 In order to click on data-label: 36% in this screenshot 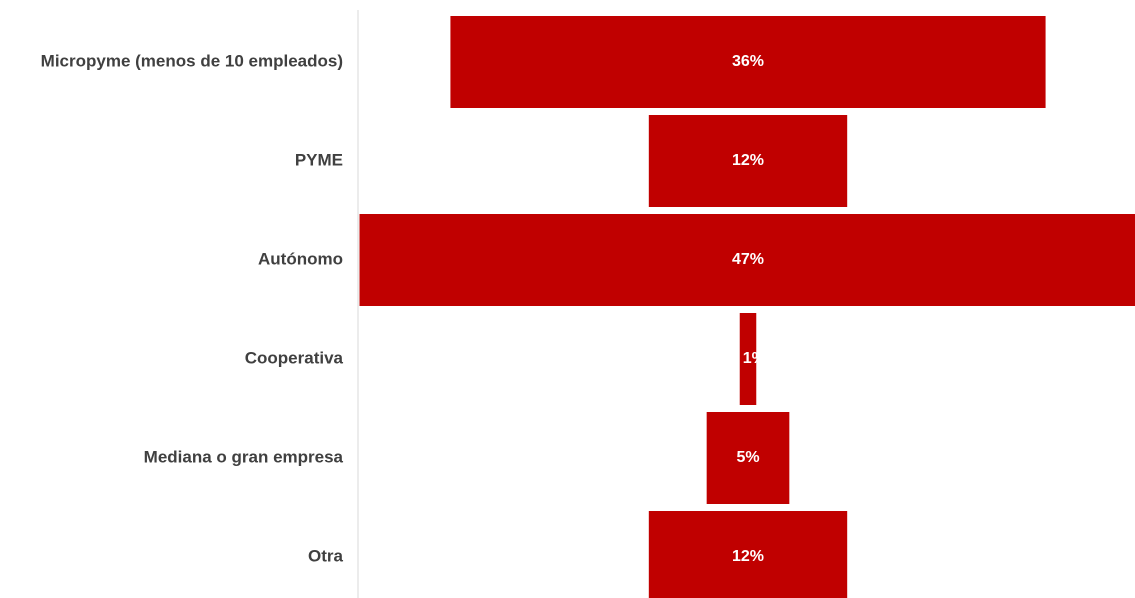, I will do `click(748, 61)`.